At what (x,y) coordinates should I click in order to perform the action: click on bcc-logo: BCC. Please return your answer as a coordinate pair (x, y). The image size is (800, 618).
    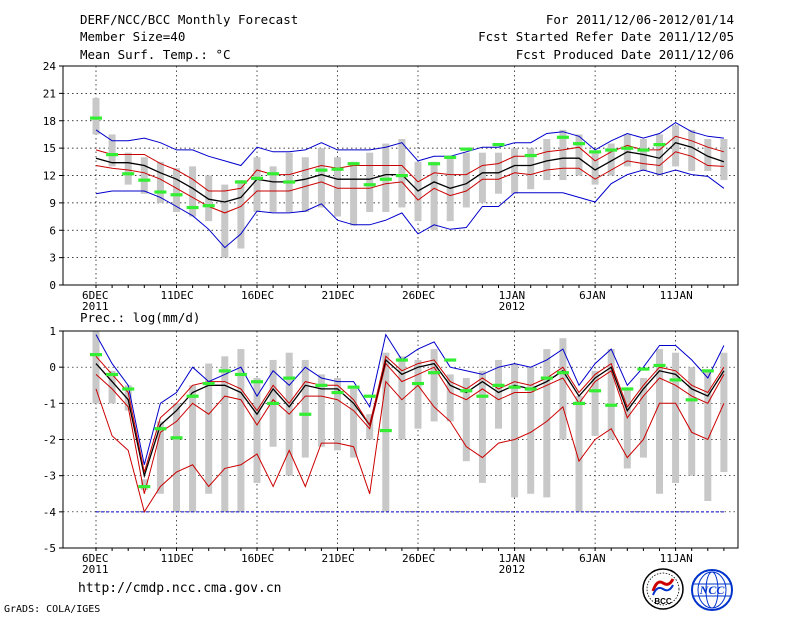
    Looking at the image, I should click on (663, 589).